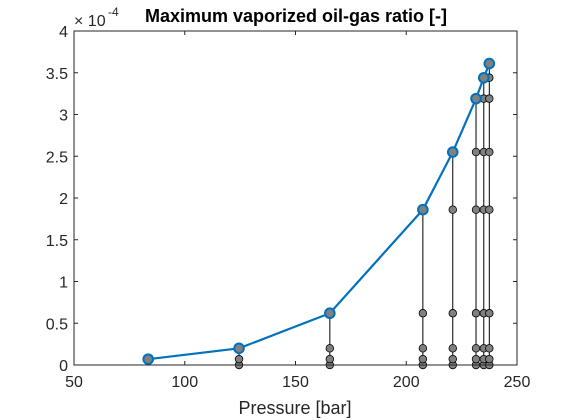 This screenshot has height=420, width=570. I want to click on y-tick-label: 0, so click(63, 366).